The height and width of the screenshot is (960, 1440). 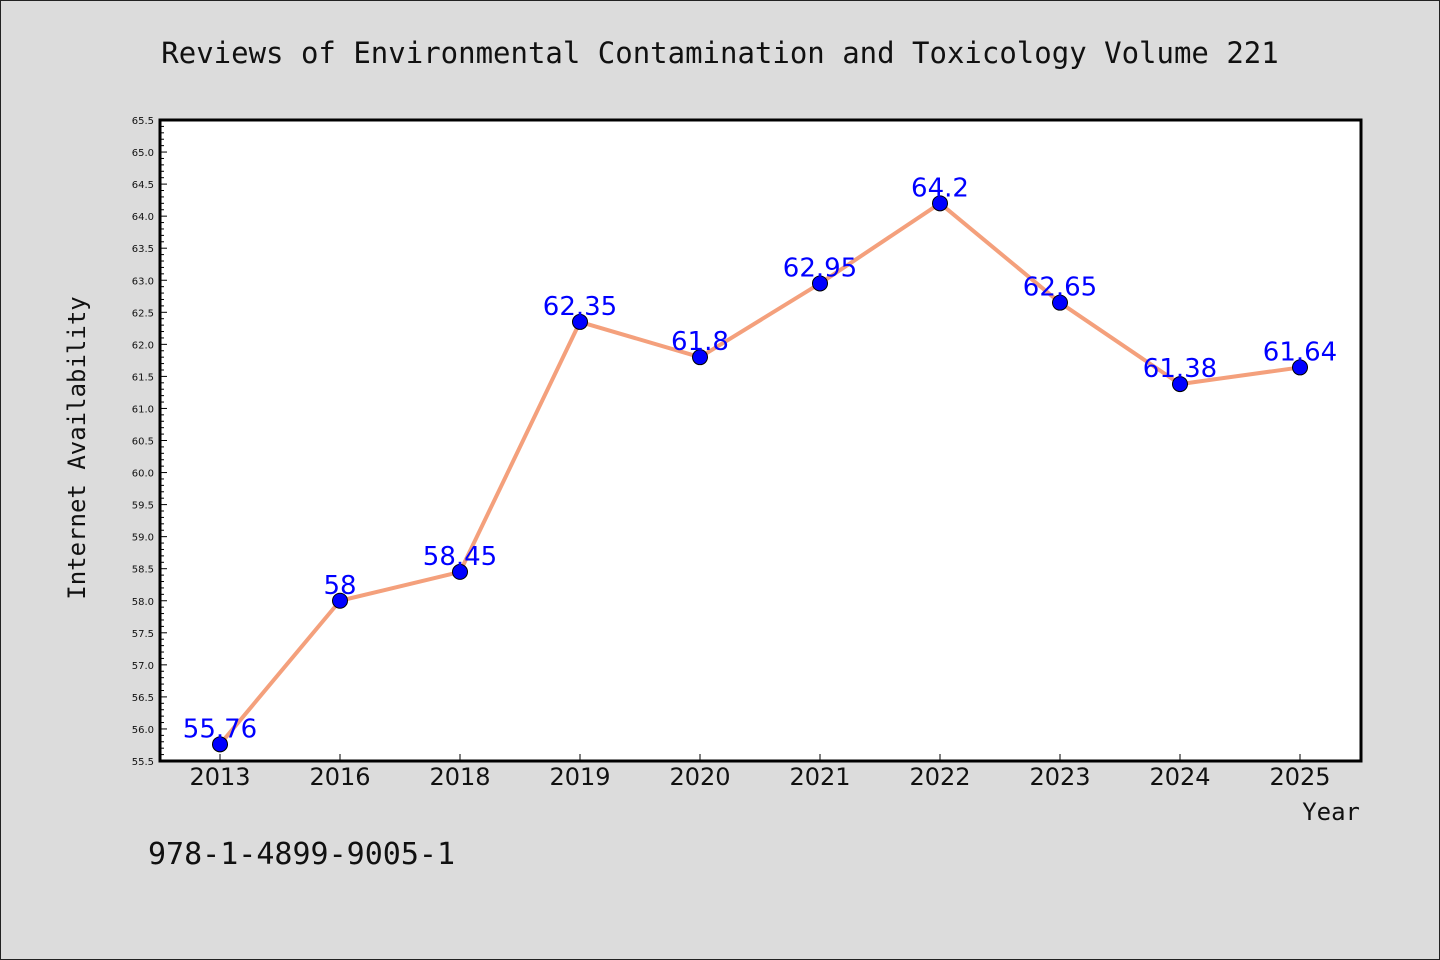 I want to click on x-tick-label: 2016, so click(x=339, y=777).